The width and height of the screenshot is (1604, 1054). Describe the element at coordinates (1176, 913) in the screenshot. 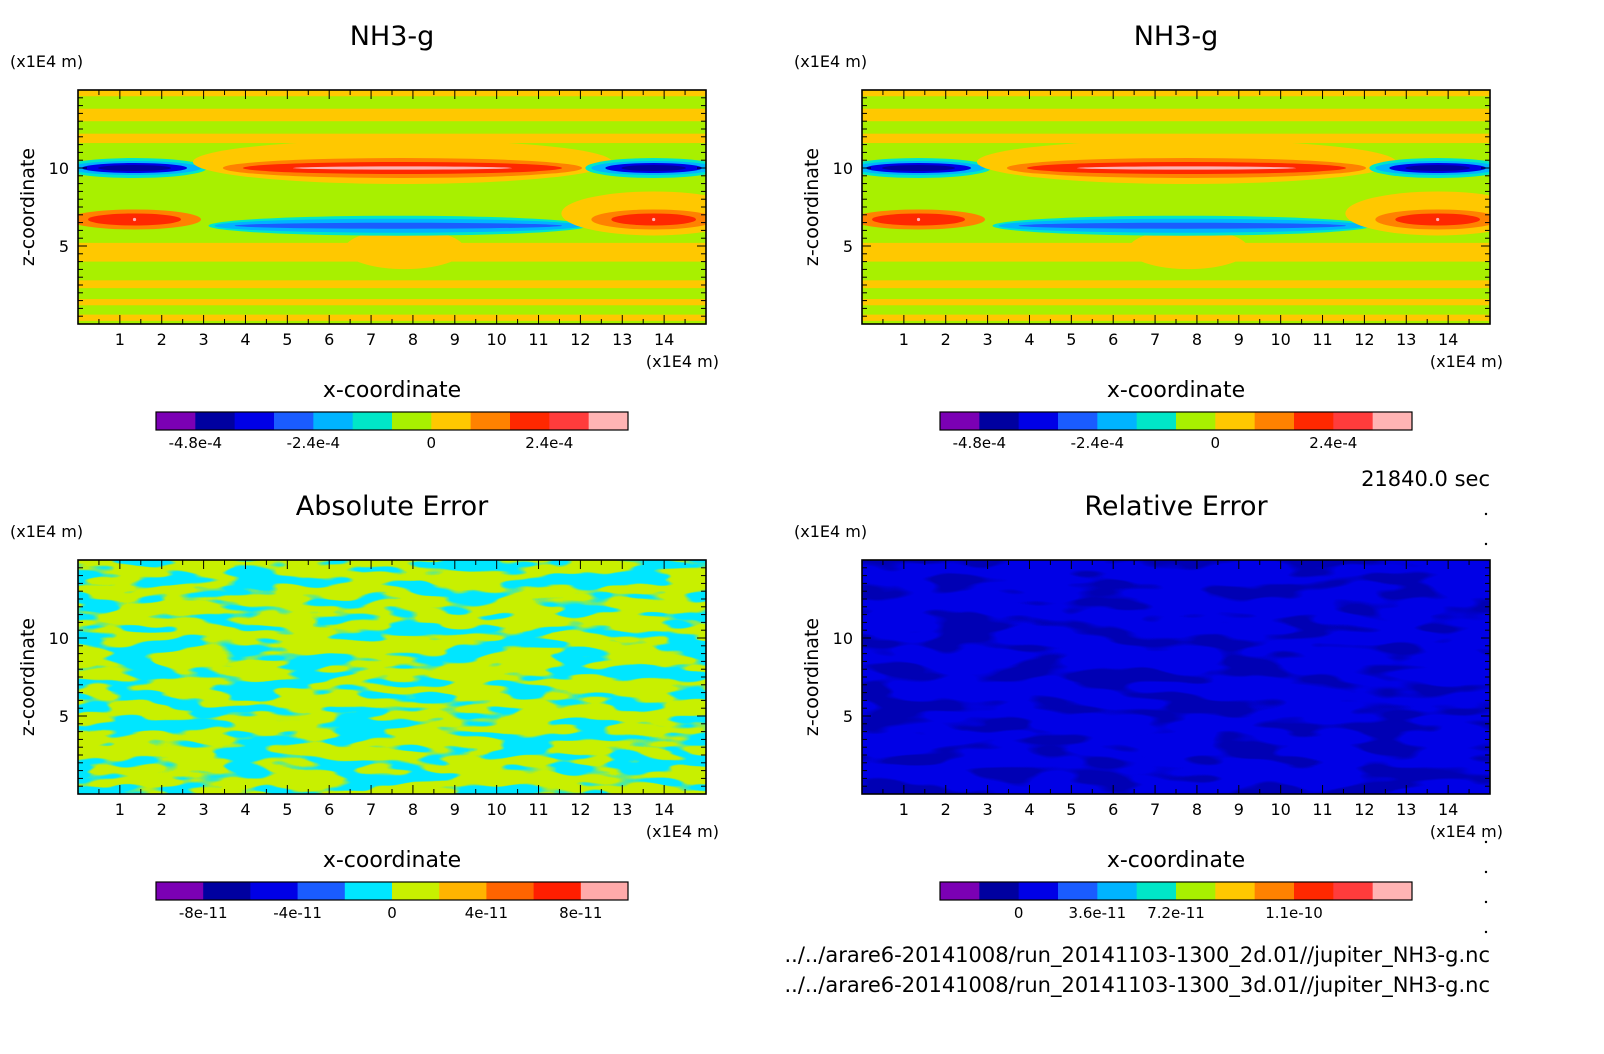

I see `colorbar-tick-label: 7.2e-11` at that location.